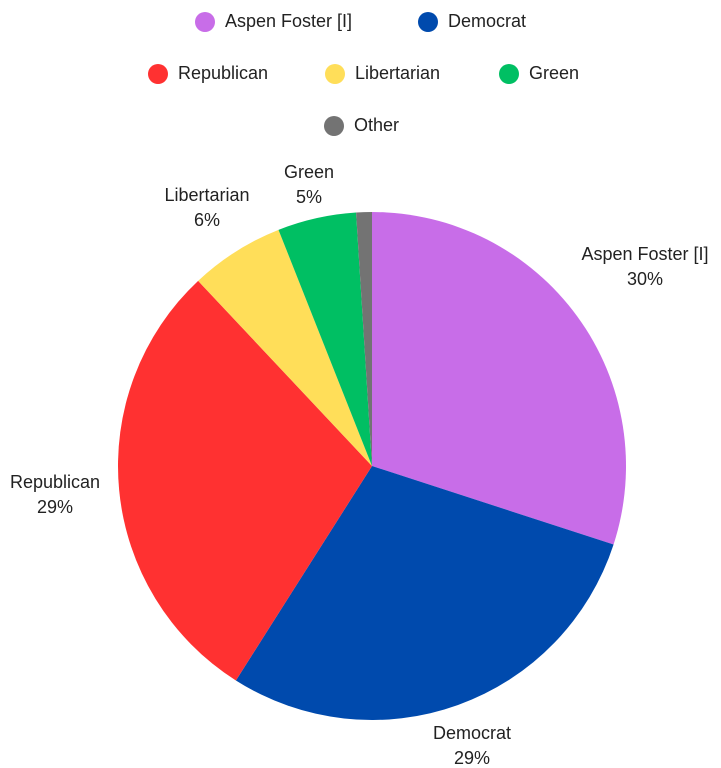  Describe the element at coordinates (309, 197) in the screenshot. I see `slice-value-label: 5%` at that location.